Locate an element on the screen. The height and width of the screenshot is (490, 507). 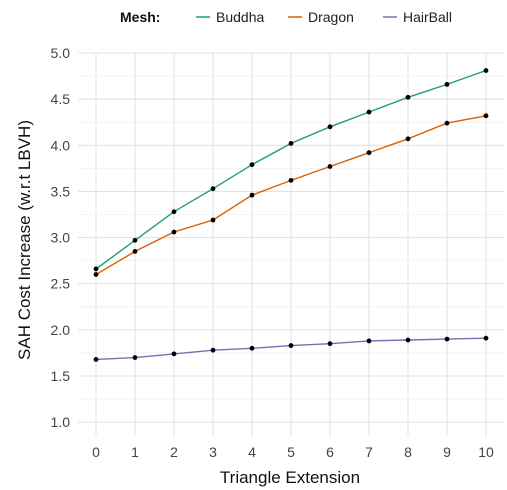
legend: Mesh: Buddha Dragon HairBall is located at coordinates (286, 17).